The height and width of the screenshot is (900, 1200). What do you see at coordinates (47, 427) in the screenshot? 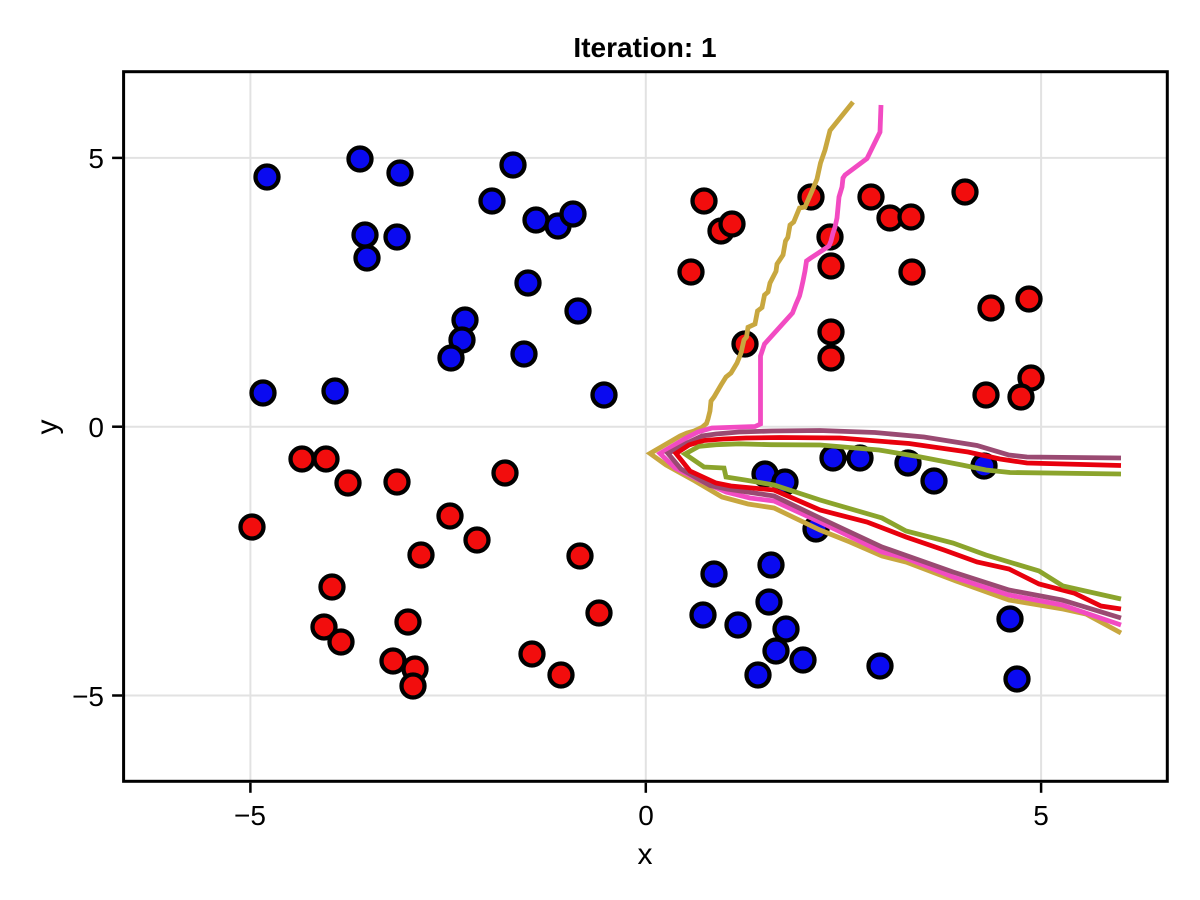
I see `svg-text: y` at bounding box center [47, 427].